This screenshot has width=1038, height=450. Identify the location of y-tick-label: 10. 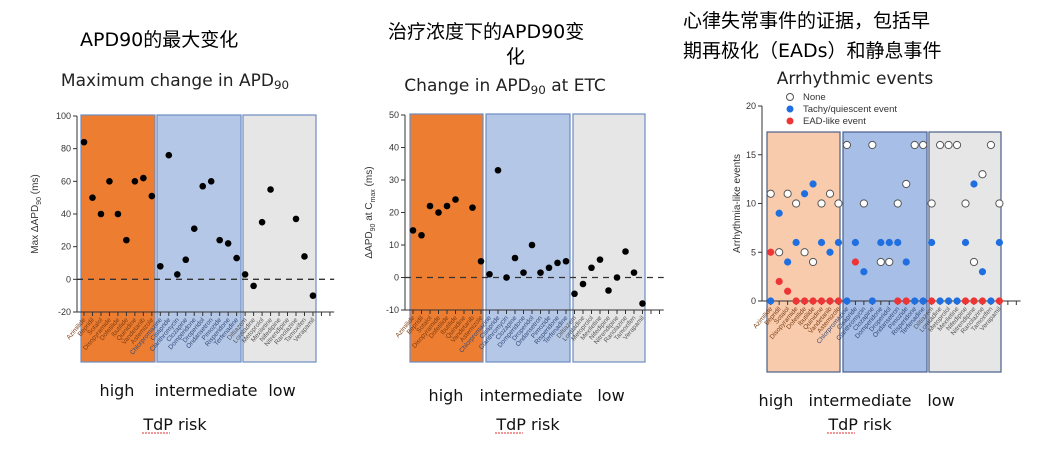
(394, 245).